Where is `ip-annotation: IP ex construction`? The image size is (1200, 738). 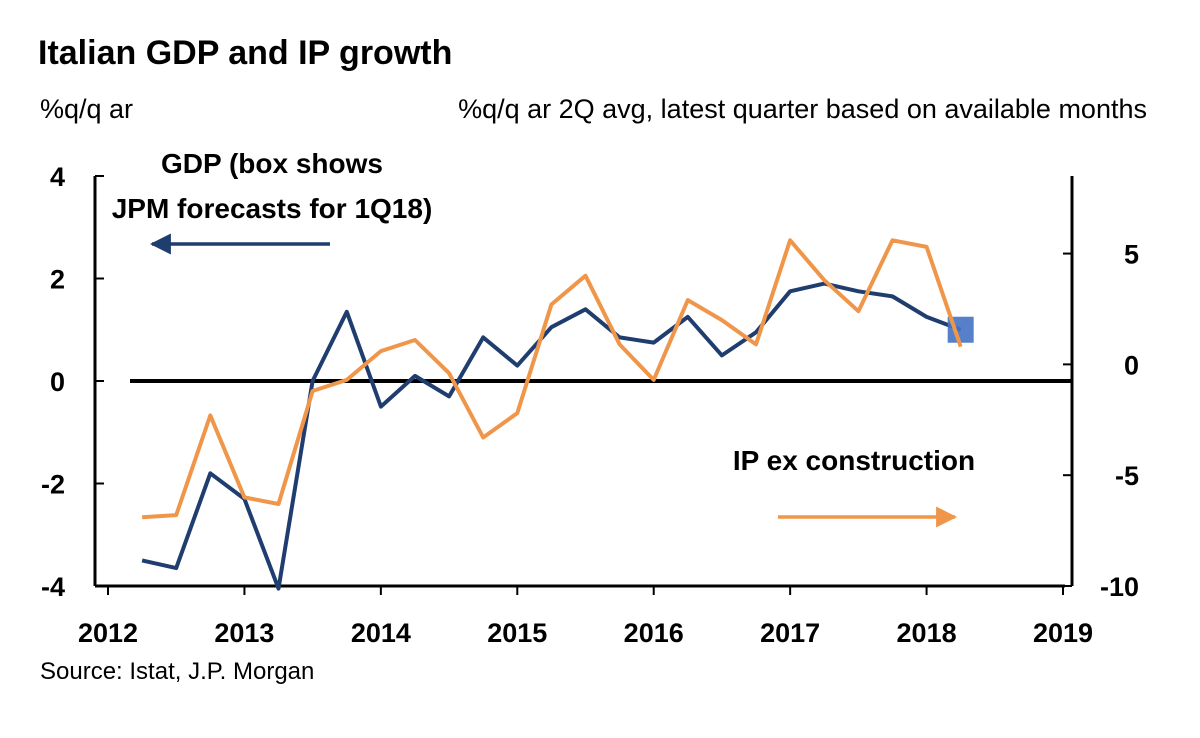
ip-annotation: IP ex construction is located at coordinates (854, 460).